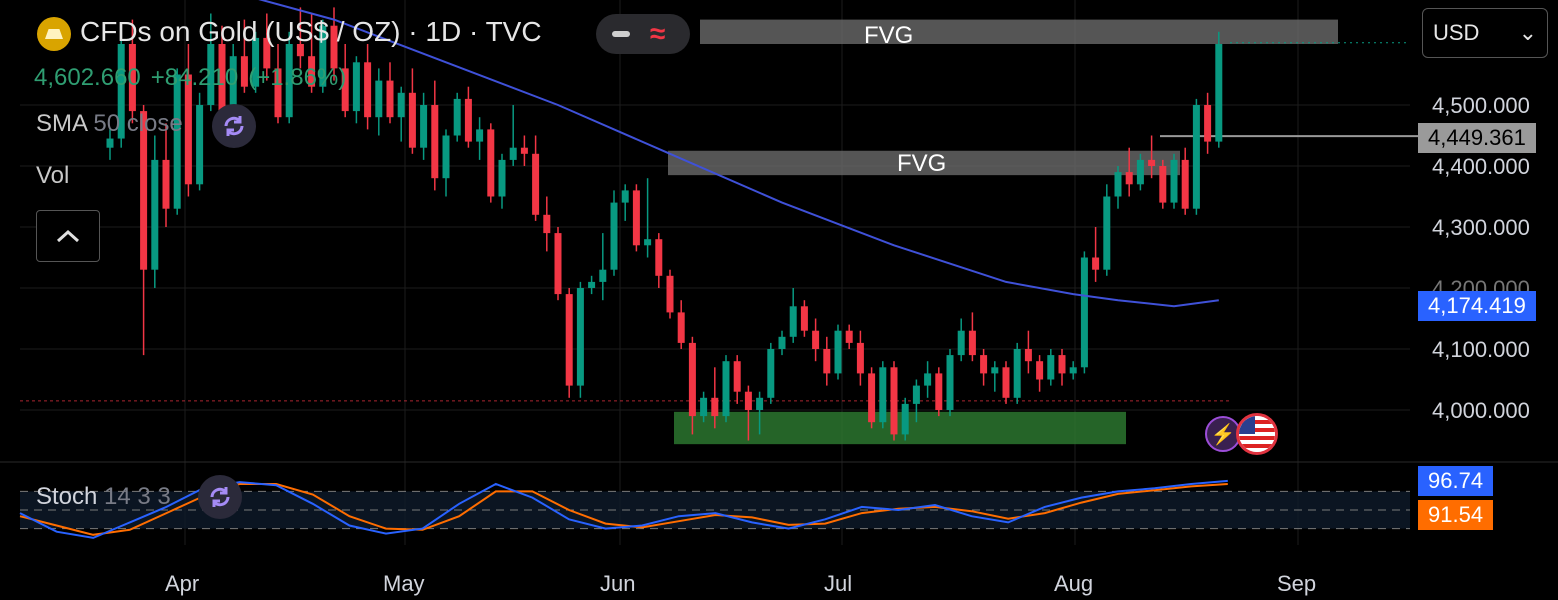  Describe the element at coordinates (1456, 481) in the screenshot. I see `stoch-k-tag: 96.74` at that location.